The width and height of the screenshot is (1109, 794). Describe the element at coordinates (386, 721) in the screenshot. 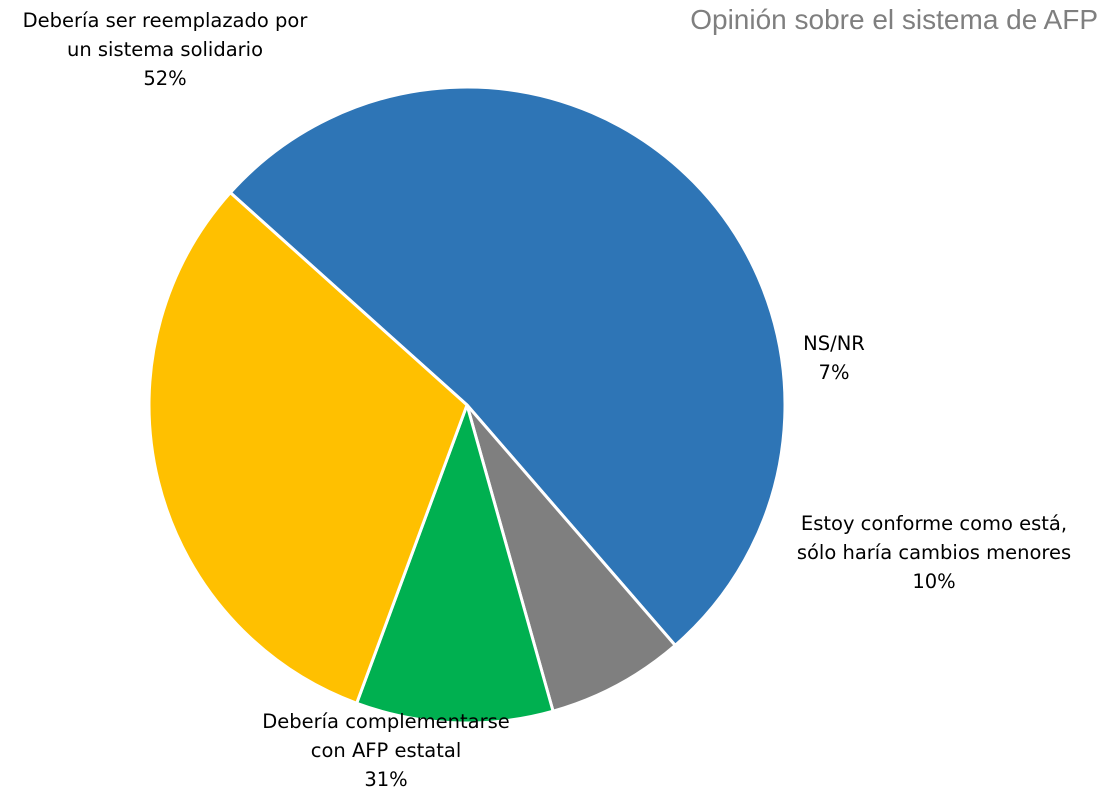

I see `slice-4-category-label: Debería complementarse` at that location.